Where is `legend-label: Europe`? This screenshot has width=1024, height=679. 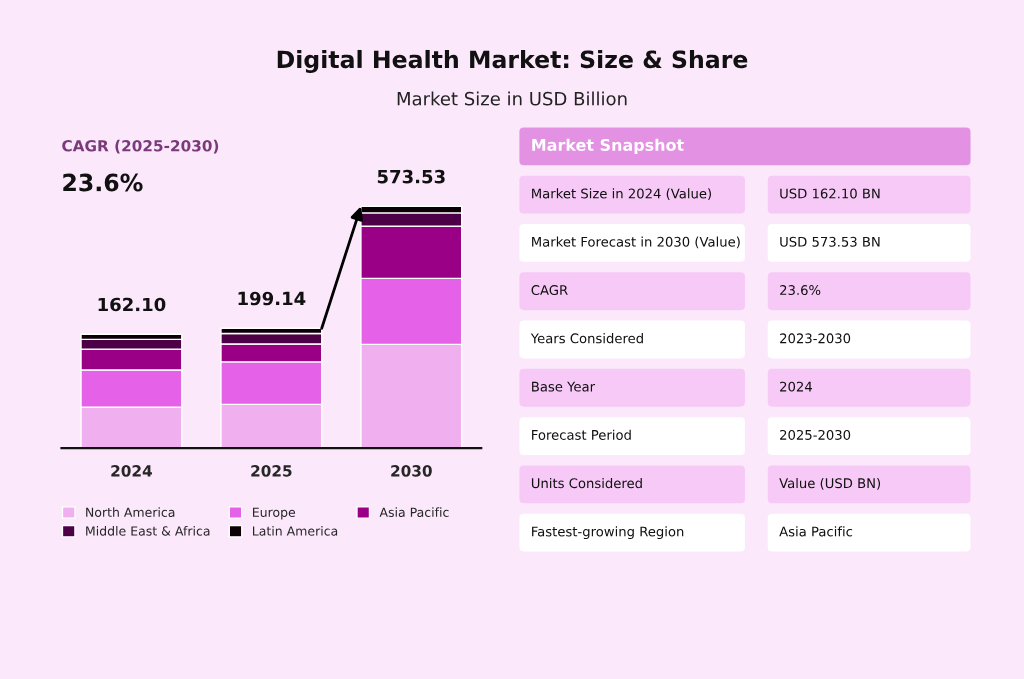
legend-label: Europe is located at coordinates (274, 513).